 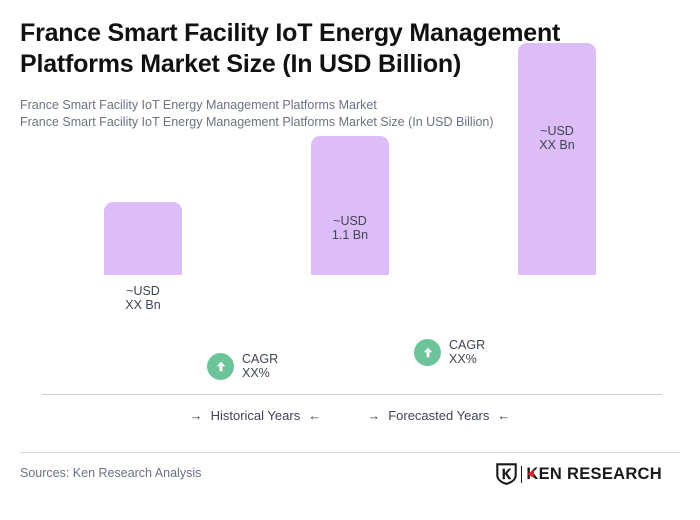 I want to click on sources-text: Sources: Ken Research Analysis, so click(x=111, y=473).